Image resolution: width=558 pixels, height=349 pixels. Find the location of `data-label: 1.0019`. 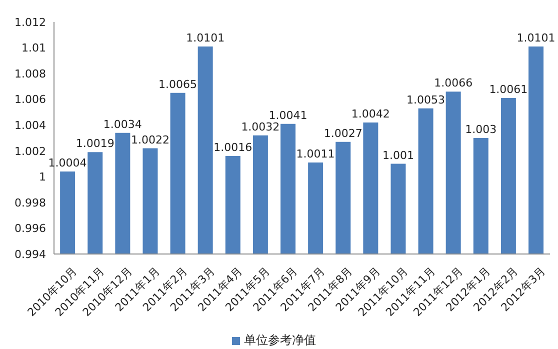

data-label: 1.0019 is located at coordinates (95, 143).